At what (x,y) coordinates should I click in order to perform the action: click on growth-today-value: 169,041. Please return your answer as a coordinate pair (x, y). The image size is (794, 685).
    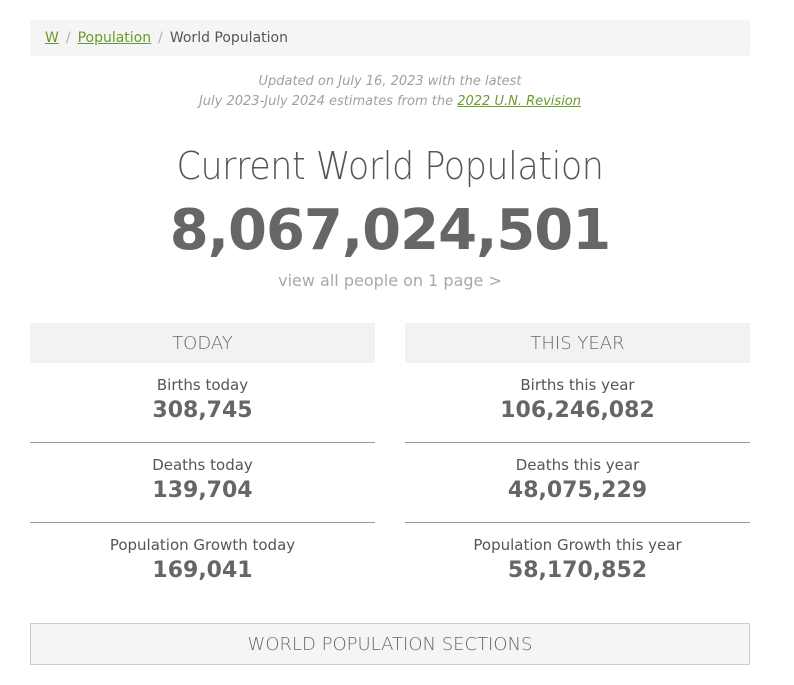
    Looking at the image, I should click on (202, 570).